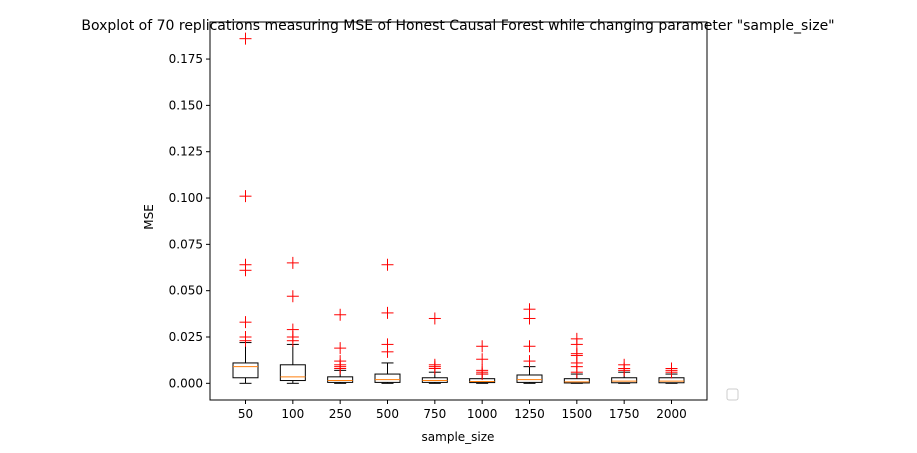  Describe the element at coordinates (186, 152) in the screenshot. I see `y-tick-label: 0.125` at that location.